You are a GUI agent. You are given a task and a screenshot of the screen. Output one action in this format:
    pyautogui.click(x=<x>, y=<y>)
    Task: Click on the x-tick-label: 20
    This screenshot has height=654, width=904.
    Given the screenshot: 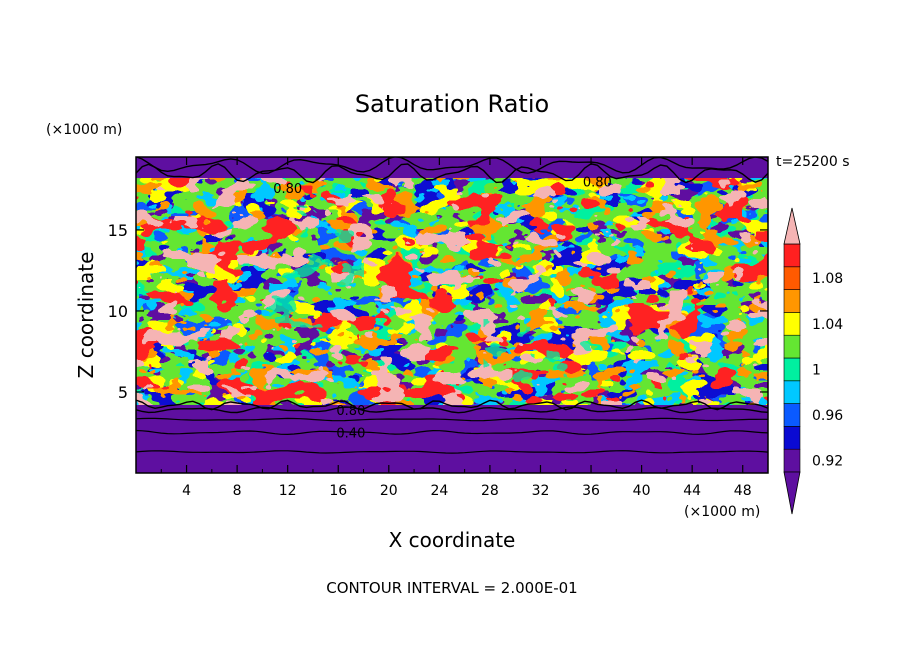 What is the action you would take?
    pyautogui.click(x=389, y=491)
    